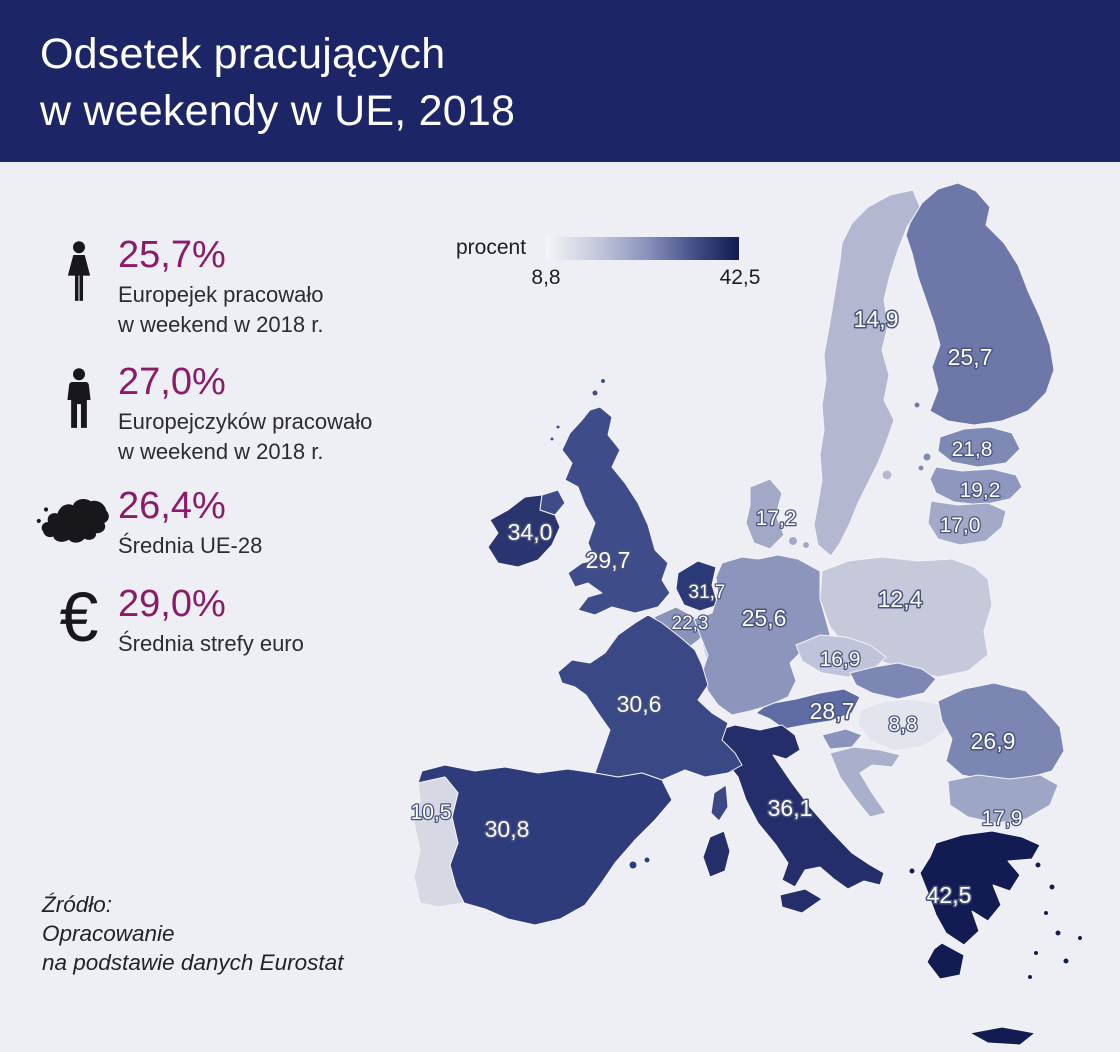 The width and height of the screenshot is (1120, 1052). I want to click on country-finland, so click(980, 304).